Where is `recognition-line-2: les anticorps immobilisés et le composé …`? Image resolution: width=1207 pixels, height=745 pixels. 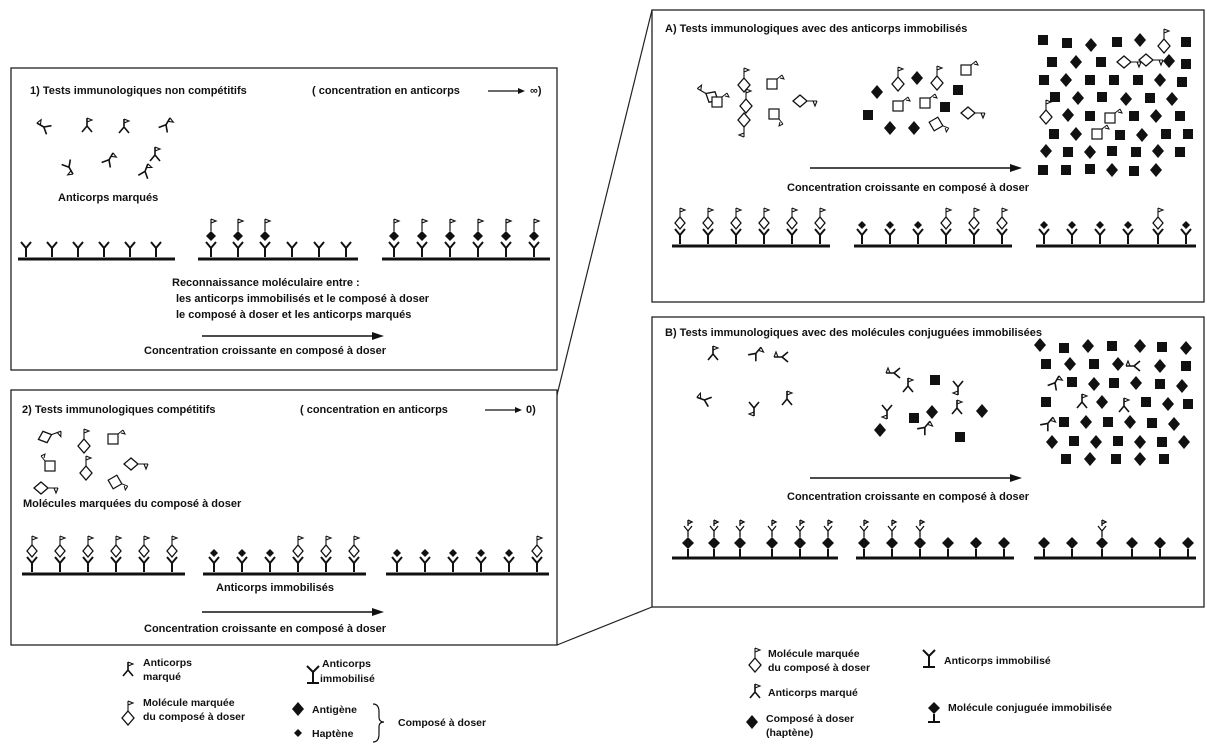 recognition-line-2: les anticorps immobilisés et le composé … is located at coordinates (303, 299).